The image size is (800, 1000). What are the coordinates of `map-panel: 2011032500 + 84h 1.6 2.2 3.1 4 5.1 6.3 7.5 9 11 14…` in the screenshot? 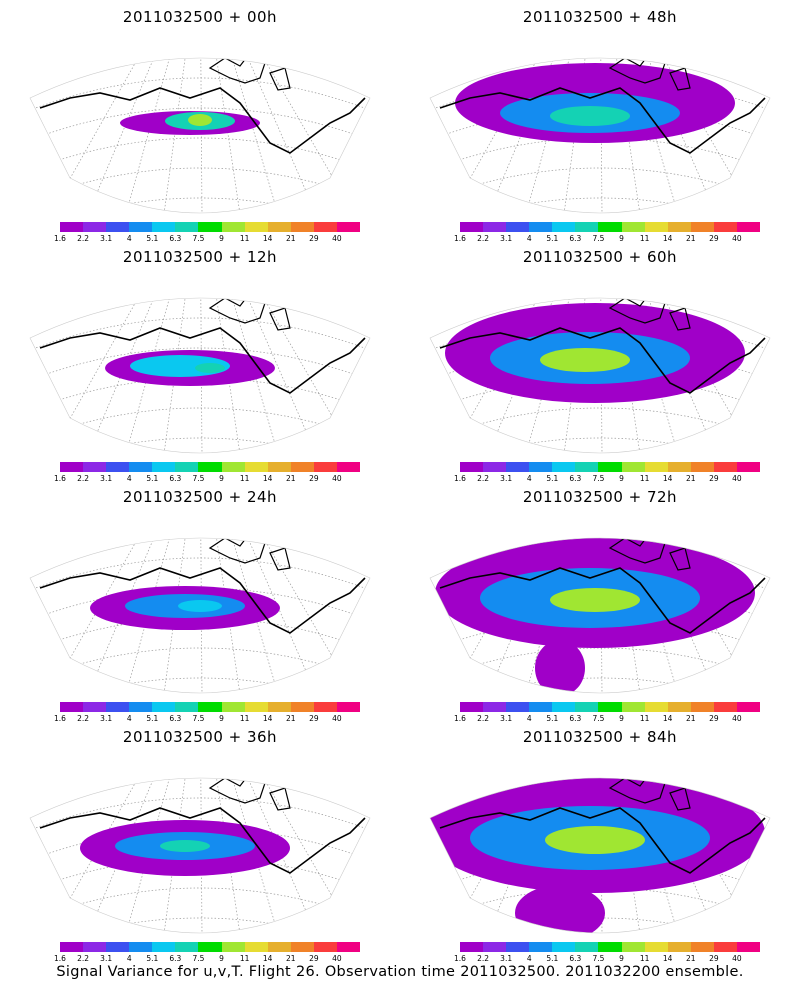 It's located at (600, 841).